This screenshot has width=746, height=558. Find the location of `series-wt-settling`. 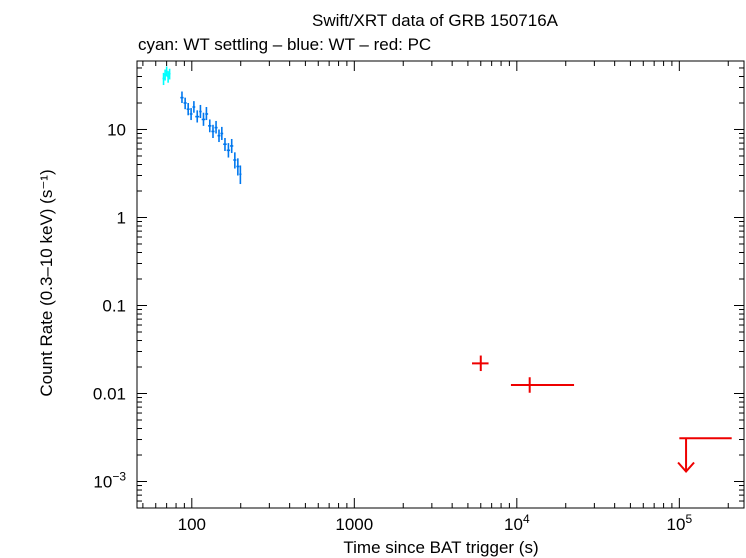

series-wt-settling is located at coordinates (166, 76).